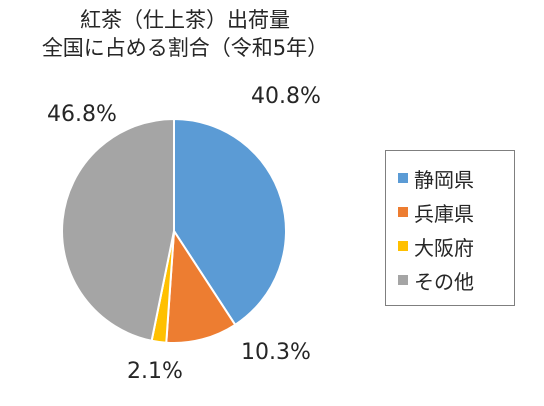 This screenshot has height=406, width=544. What do you see at coordinates (403, 246) in the screenshot?
I see `legend-swatch-osaka` at bounding box center [403, 246].